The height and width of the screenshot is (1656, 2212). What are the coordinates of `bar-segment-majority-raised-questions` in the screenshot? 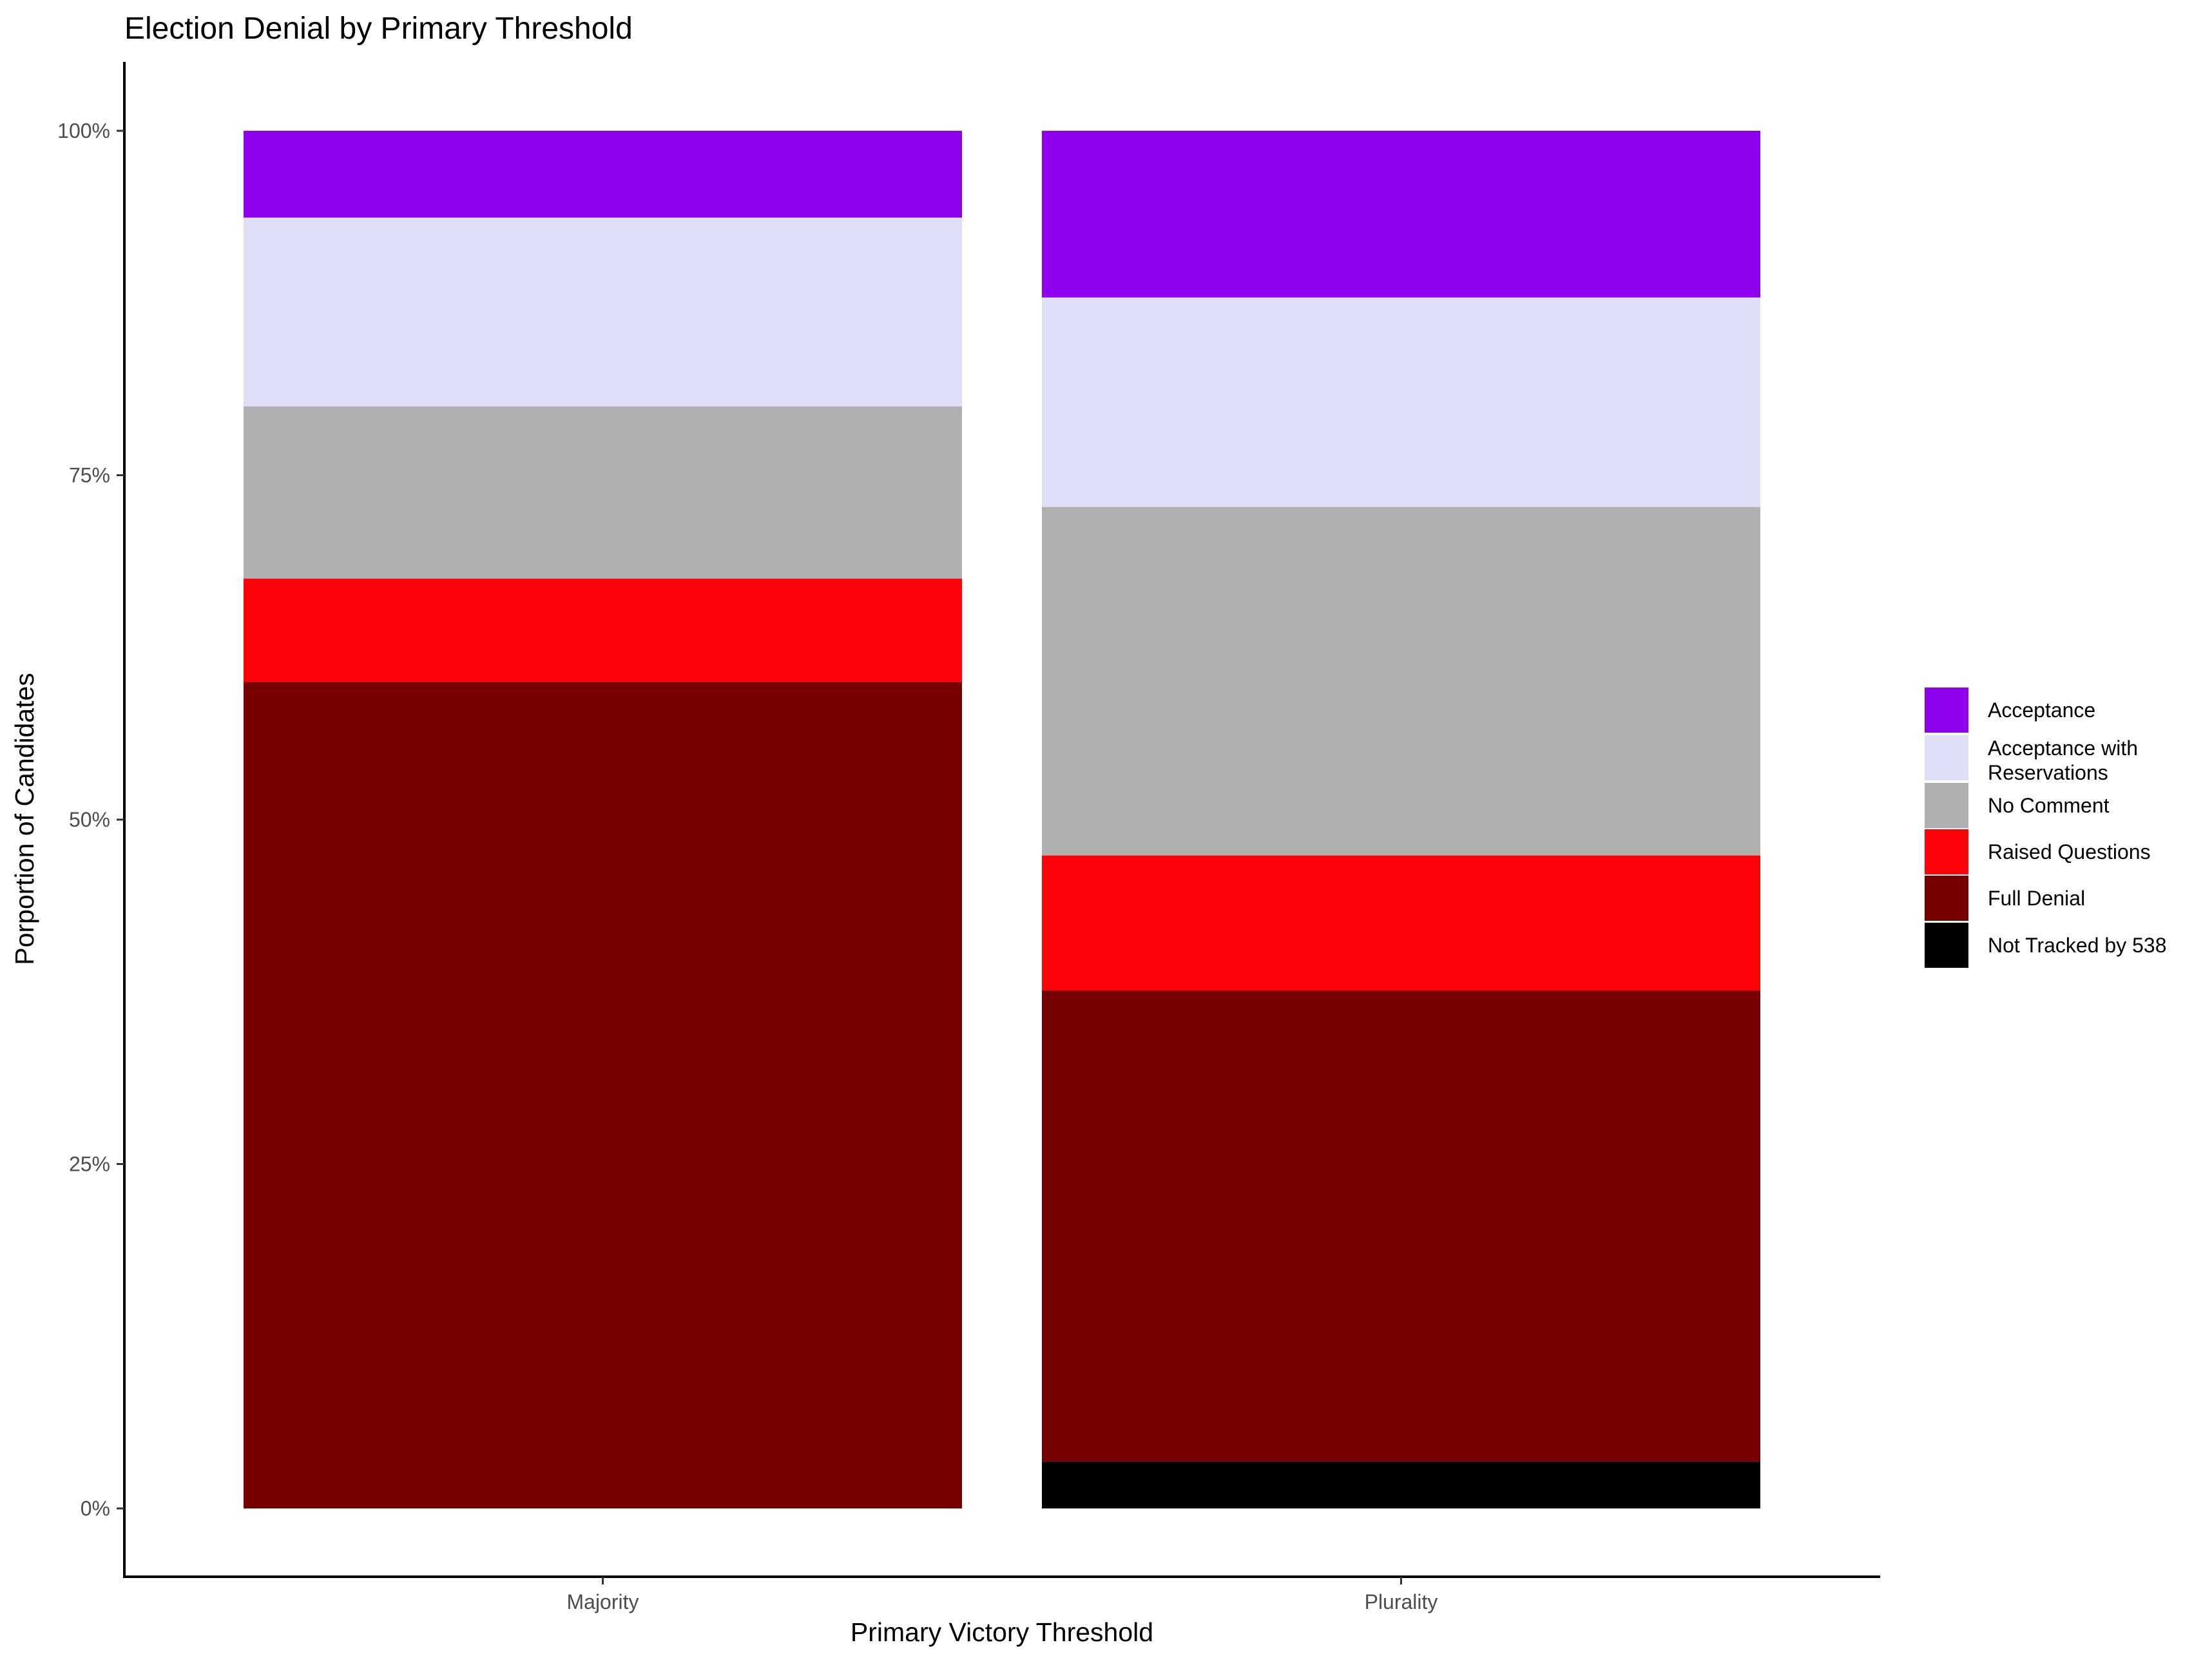 It's located at (603, 630).